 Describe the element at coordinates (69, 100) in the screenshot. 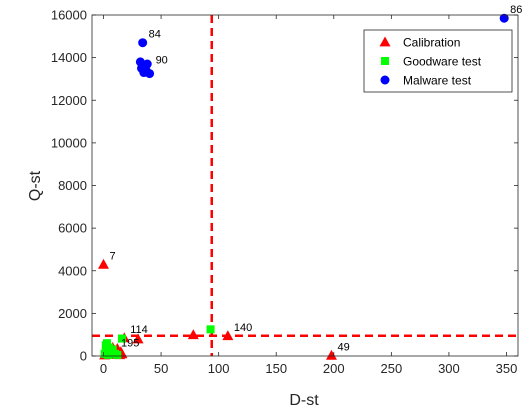

I see `y-tick-label: 12000` at that location.